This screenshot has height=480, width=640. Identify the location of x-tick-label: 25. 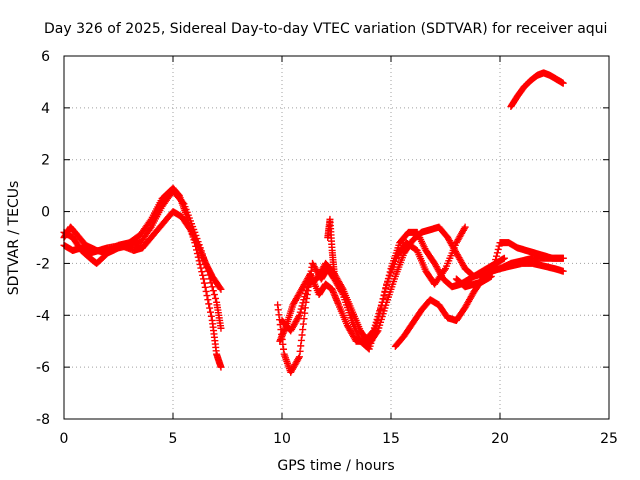
(609, 439).